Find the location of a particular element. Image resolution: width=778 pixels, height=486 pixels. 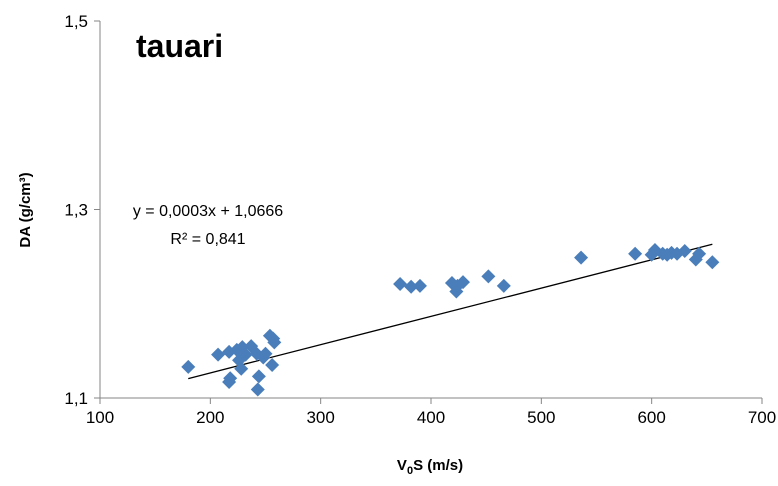

y-tick-label: 1,3 is located at coordinates (76, 210).